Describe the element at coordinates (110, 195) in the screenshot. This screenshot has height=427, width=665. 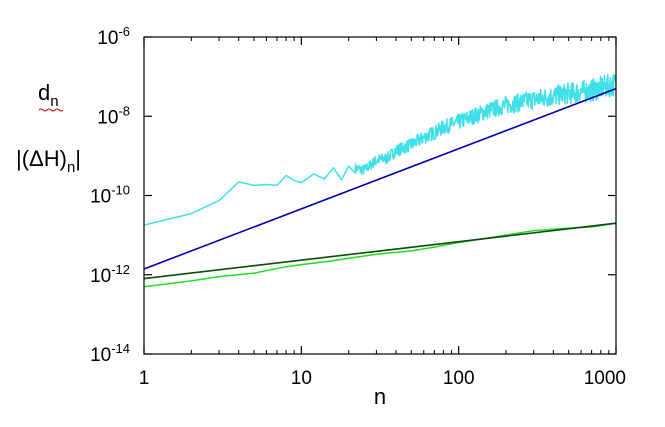
I see `y-tick-label: 10⁻¹⁰` at that location.